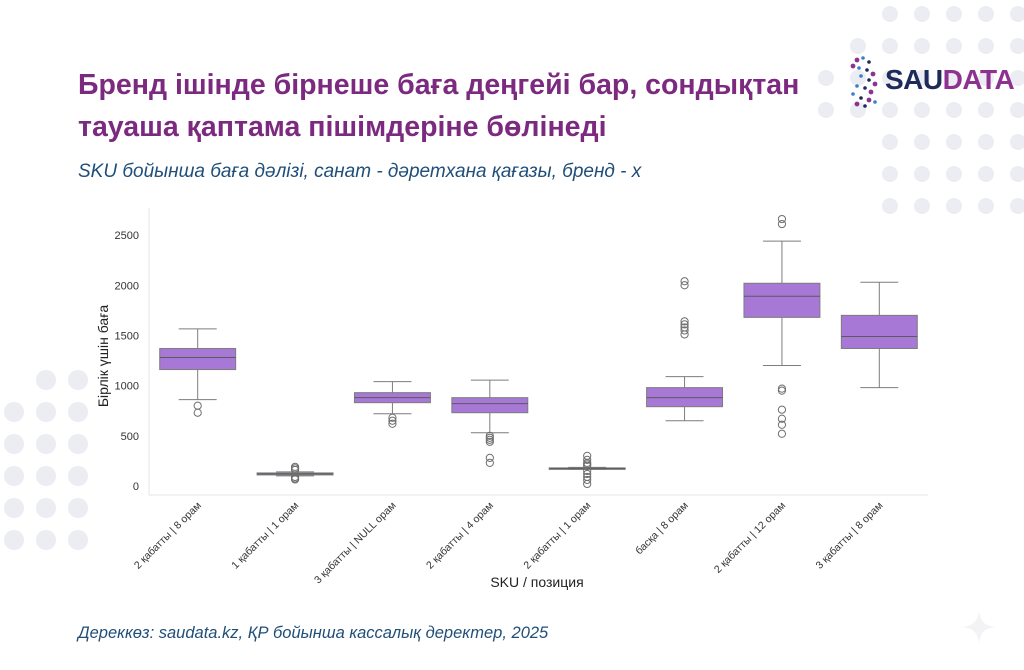 This screenshot has width=1024, height=670. What do you see at coordinates (355, 543) in the screenshot?
I see `x-tick-label: 3 қабатты | NULL орам` at bounding box center [355, 543].